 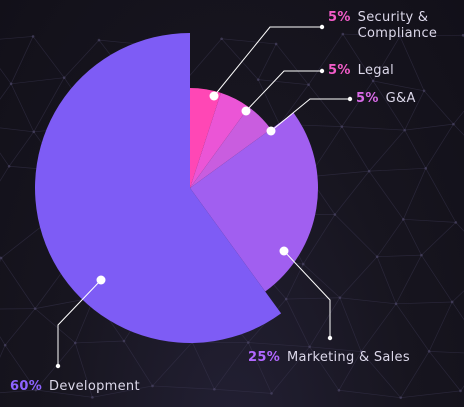 What do you see at coordinates (205, 138) in the screenshot?
I see `pie-slice-security-compliance` at bounding box center [205, 138].